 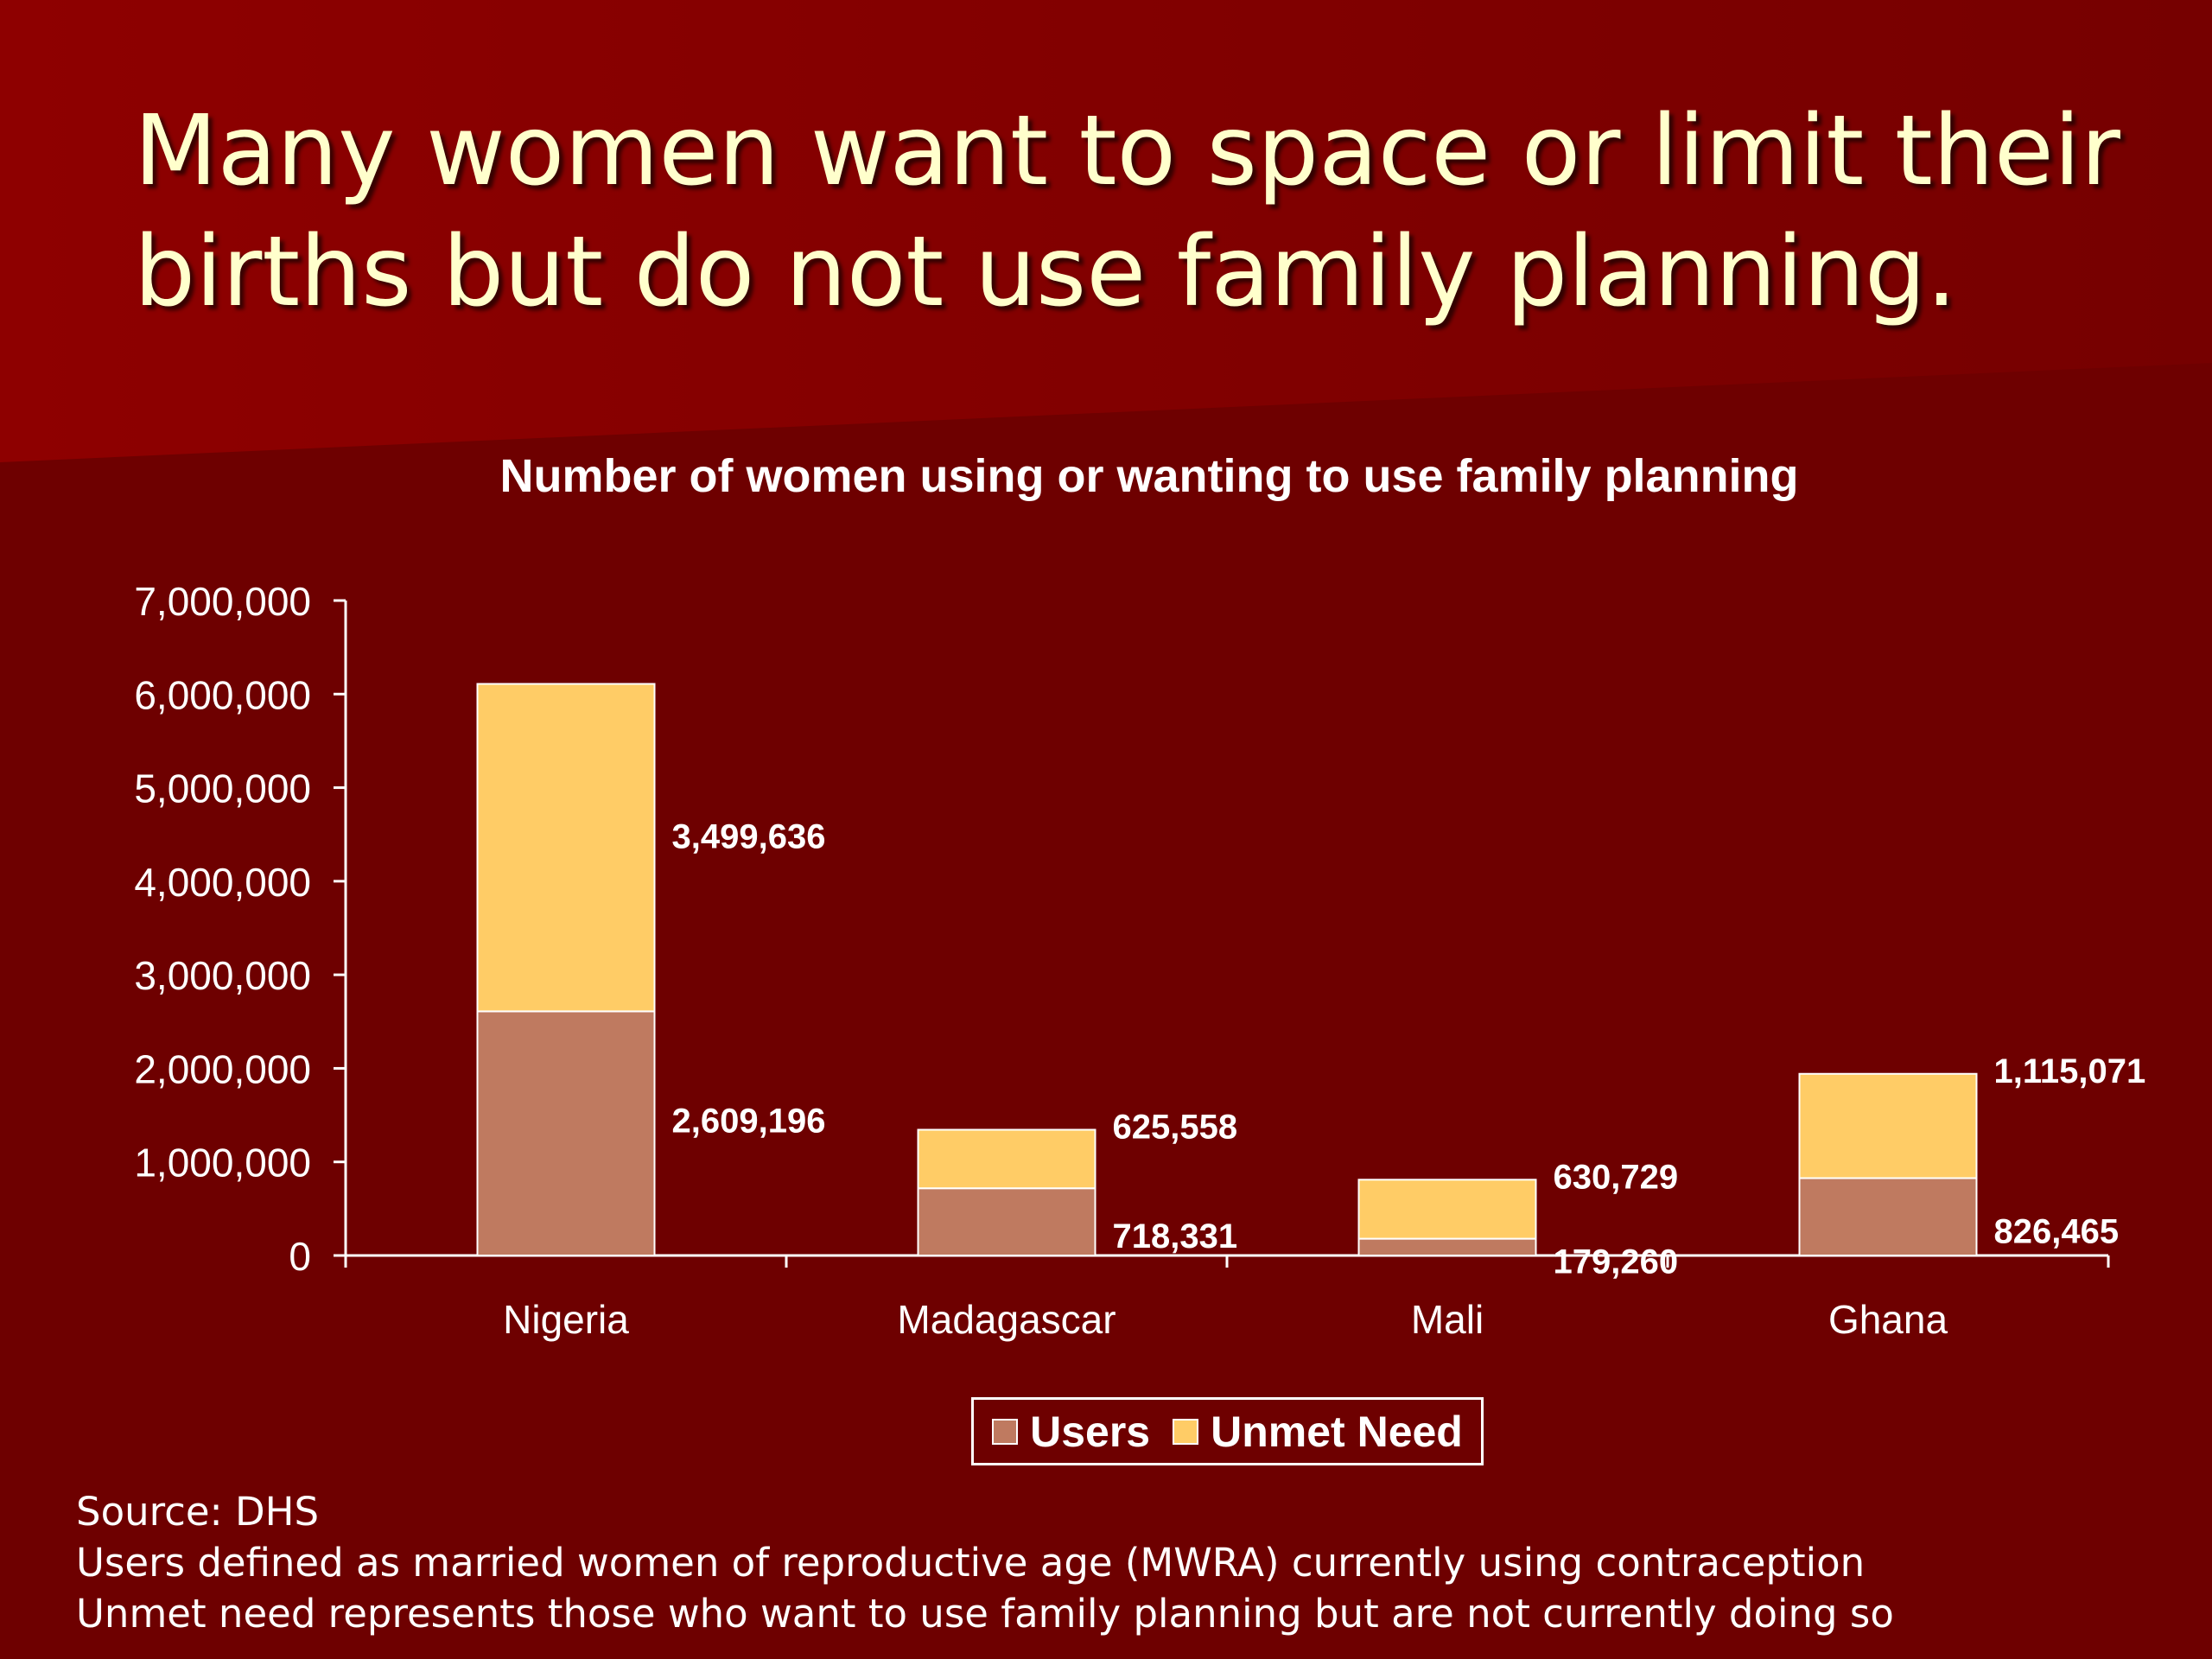 What do you see at coordinates (749, 1121) in the screenshot?
I see `data-label-users: 2,609,196` at bounding box center [749, 1121].